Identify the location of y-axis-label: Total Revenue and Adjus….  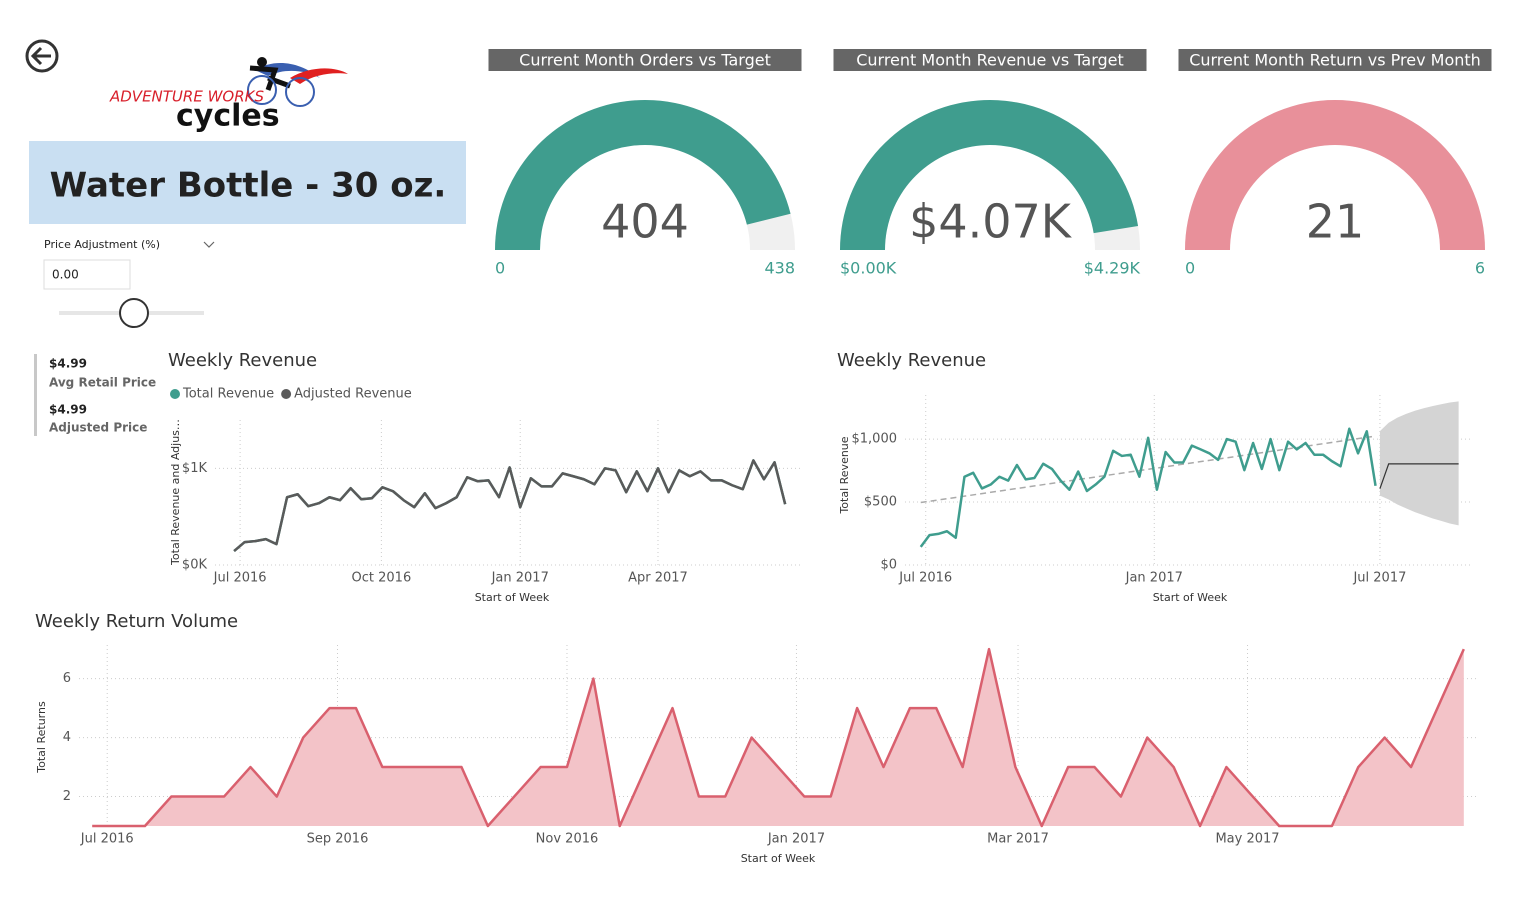
(175, 492).